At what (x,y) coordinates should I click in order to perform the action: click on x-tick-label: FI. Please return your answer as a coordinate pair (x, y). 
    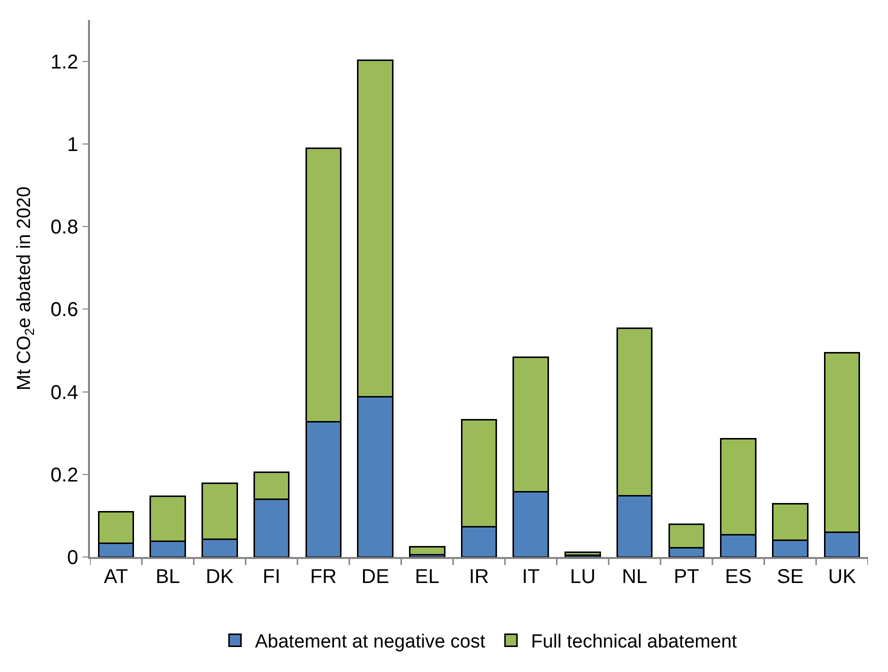
    Looking at the image, I should click on (271, 577).